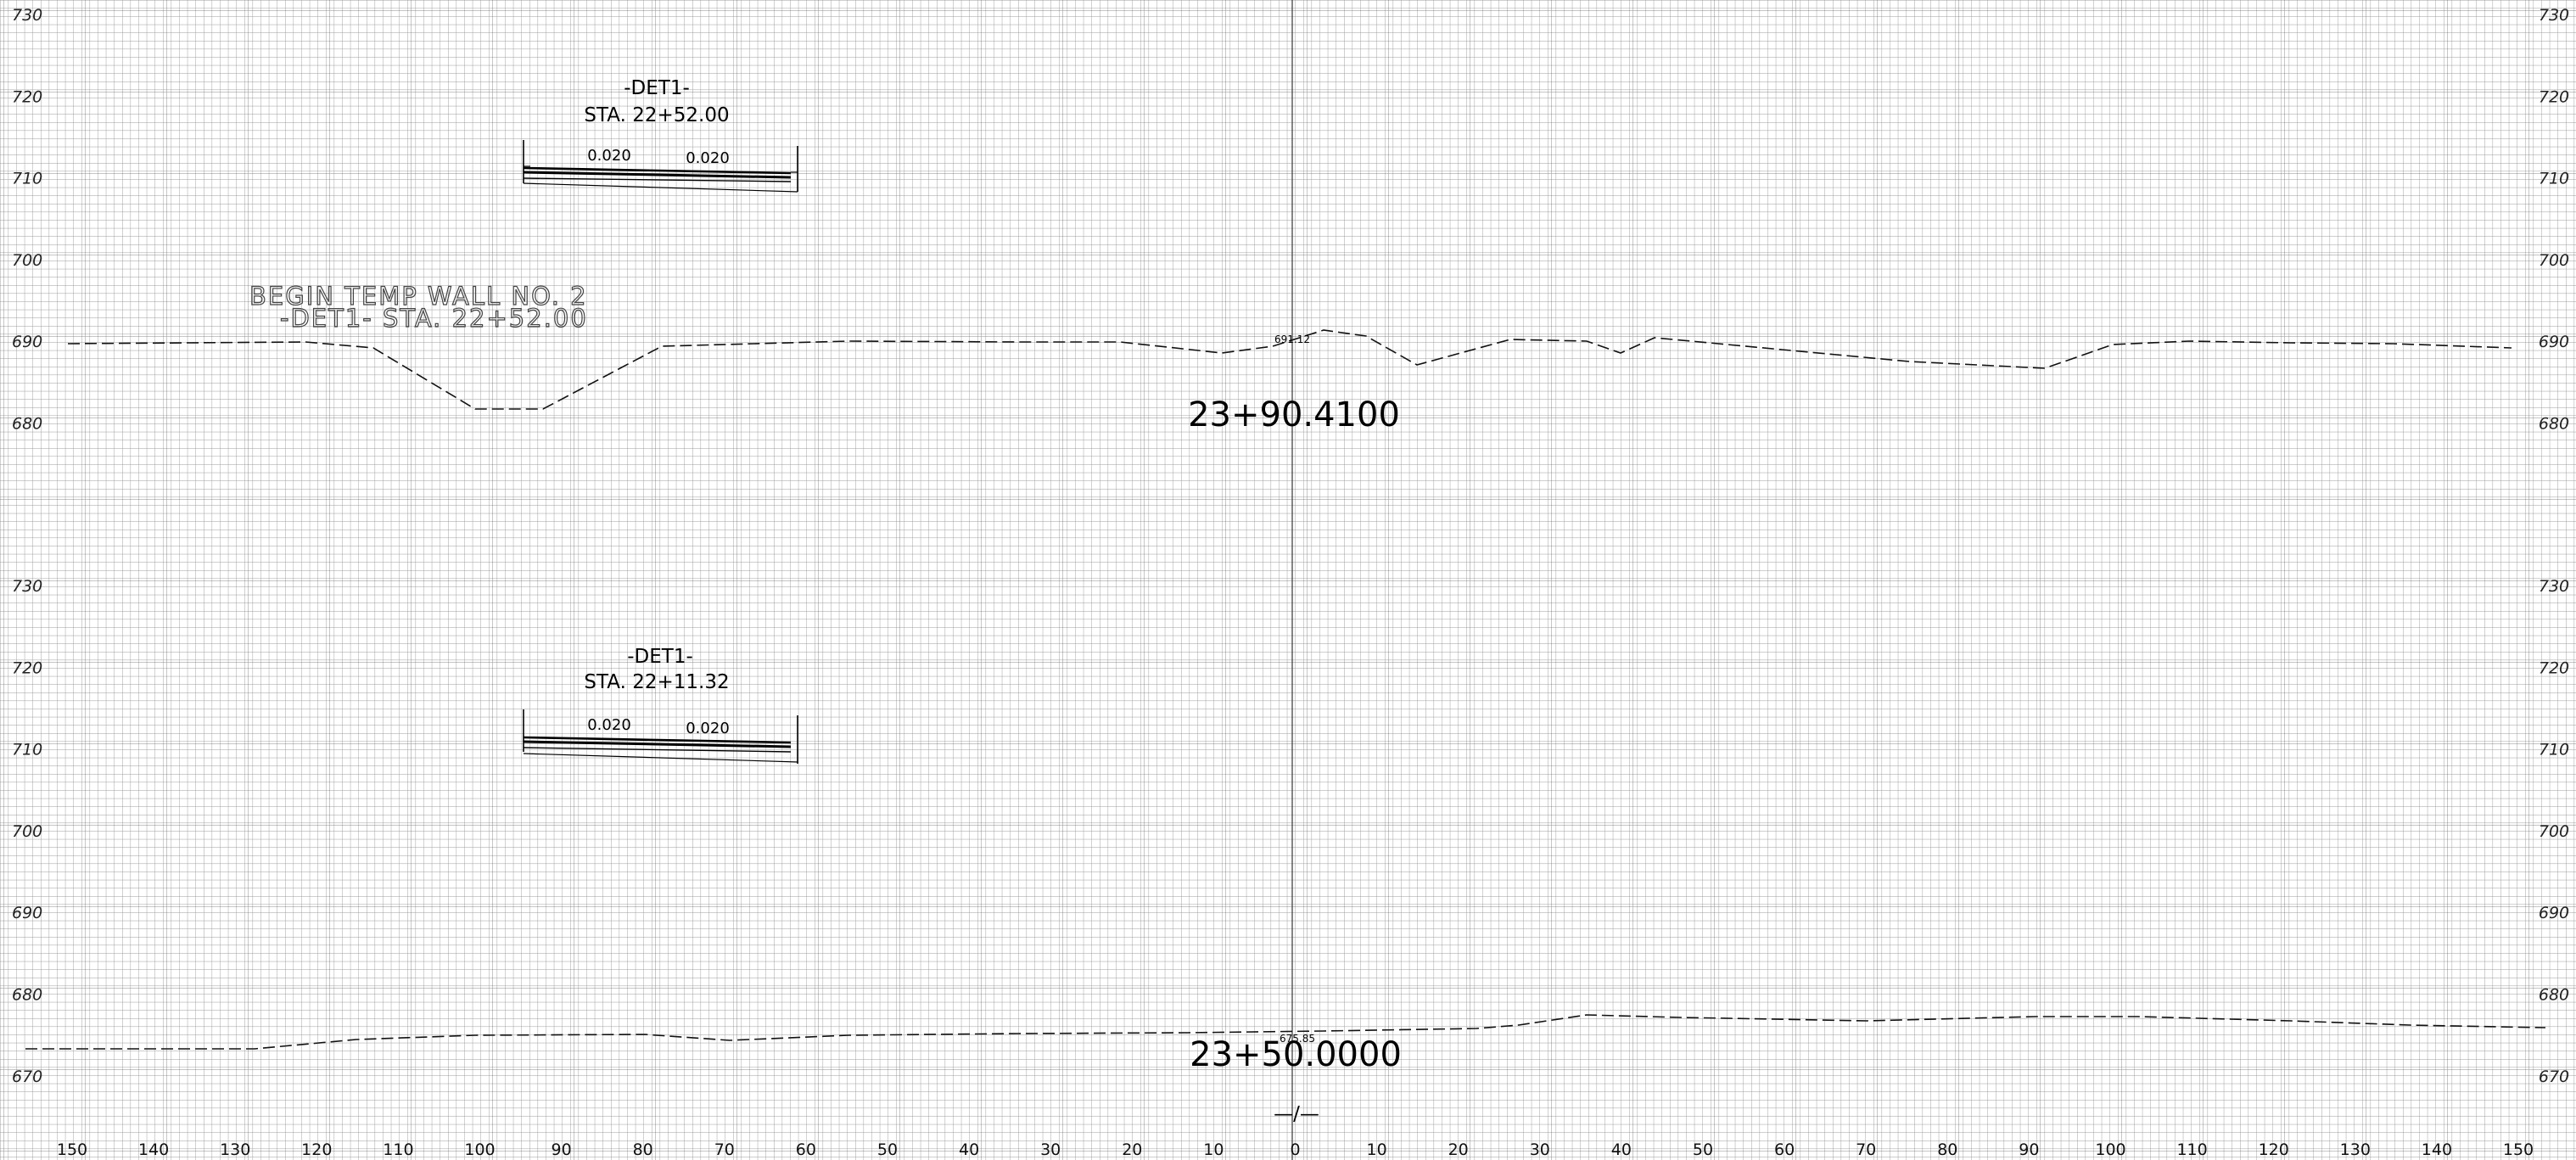  Describe the element at coordinates (660, 736) in the screenshot. I see `lower-road-template` at that location.